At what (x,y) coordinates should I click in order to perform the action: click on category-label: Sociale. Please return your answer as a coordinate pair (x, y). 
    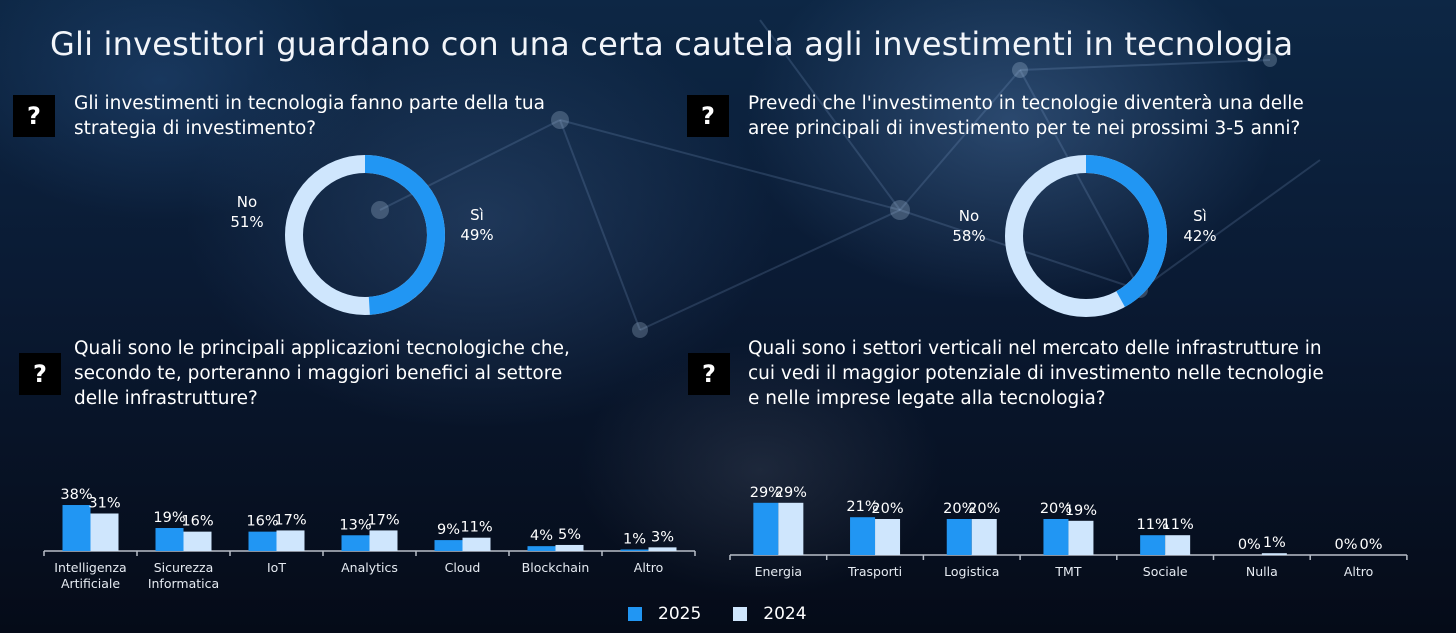
    Looking at the image, I should click on (1165, 571).